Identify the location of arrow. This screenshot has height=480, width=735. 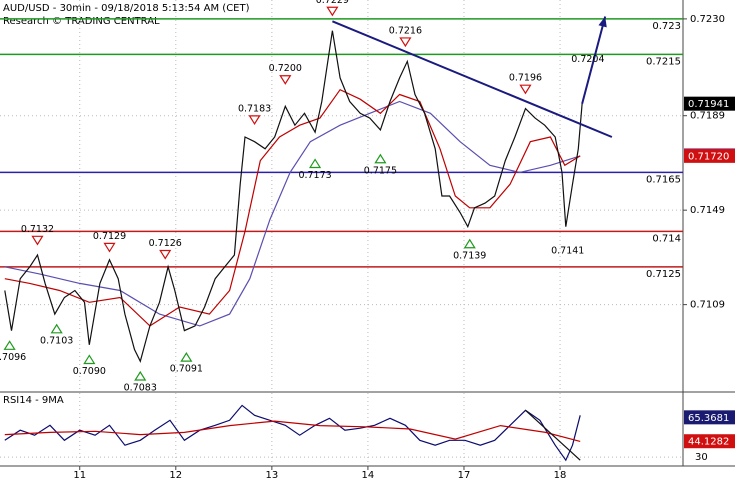
(594, 60).